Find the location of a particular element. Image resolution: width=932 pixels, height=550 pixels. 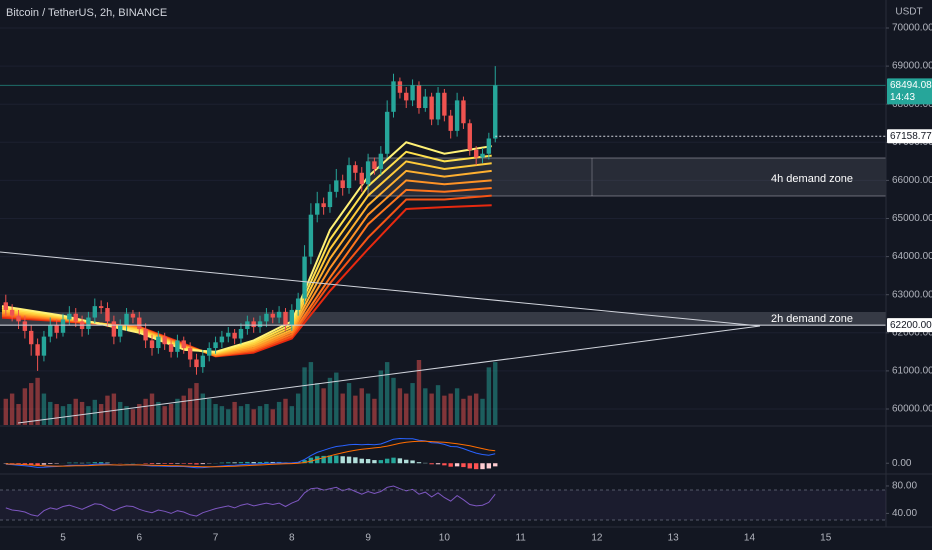

price-label-box is located at coordinates (909, 91).